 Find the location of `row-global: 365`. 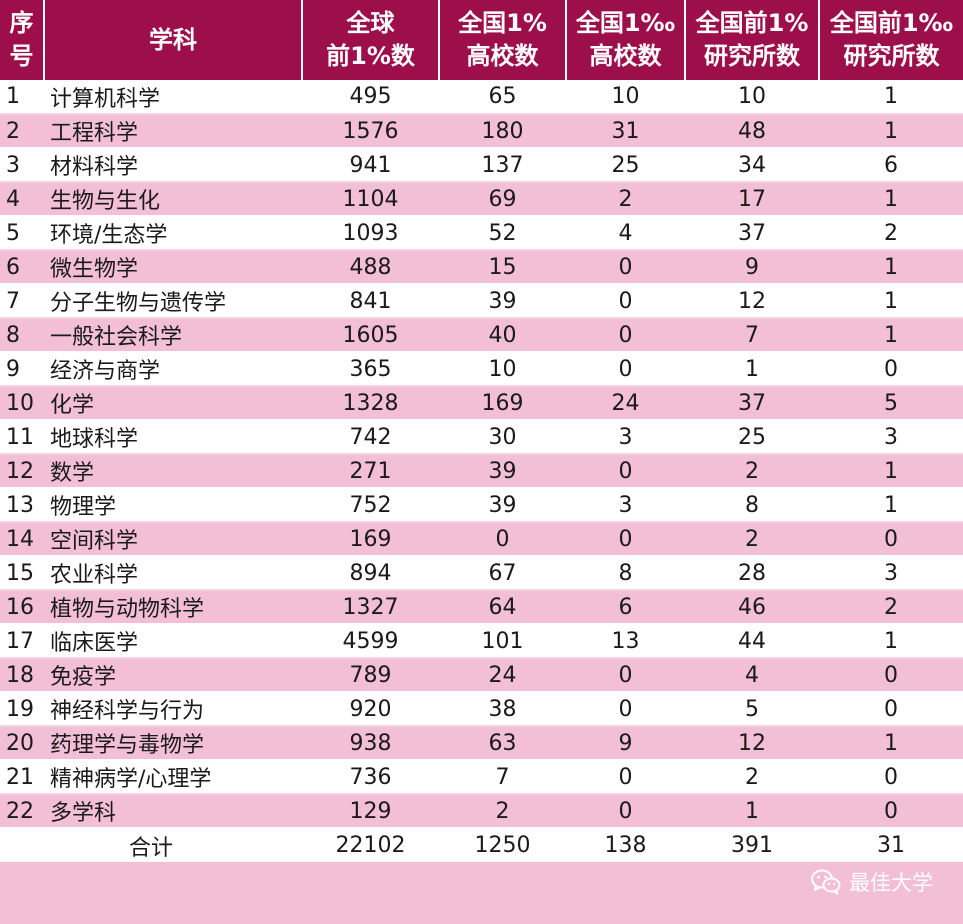

row-global: 365 is located at coordinates (370, 369).